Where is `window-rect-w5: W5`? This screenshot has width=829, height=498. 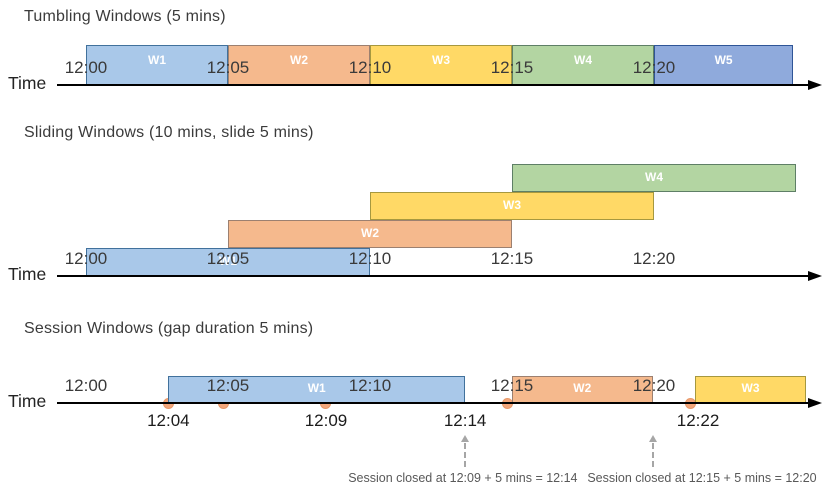 window-rect-w5: W5 is located at coordinates (724, 65).